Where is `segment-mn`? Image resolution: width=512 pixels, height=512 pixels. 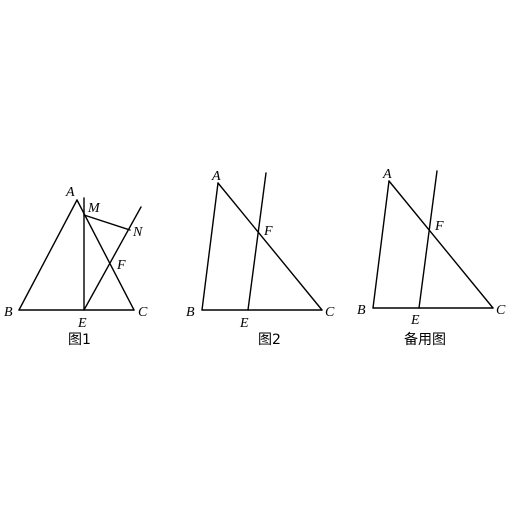
segment-mn is located at coordinates (107, 222).